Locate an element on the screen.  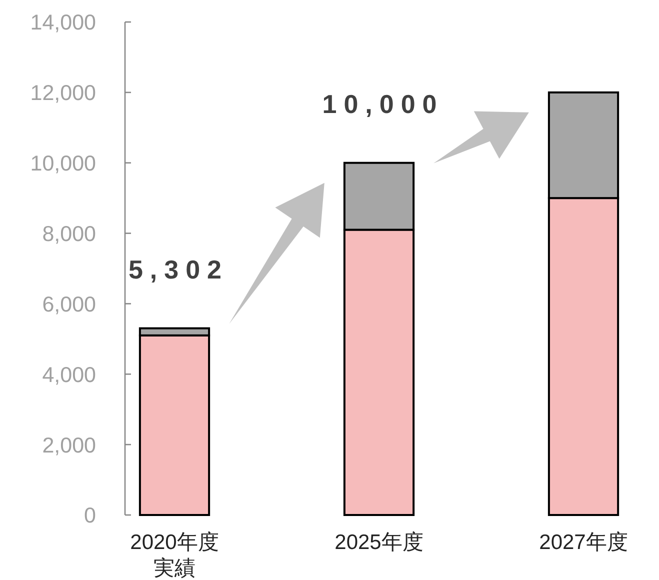
y-tick-label: 10,000 is located at coordinates (63, 164).